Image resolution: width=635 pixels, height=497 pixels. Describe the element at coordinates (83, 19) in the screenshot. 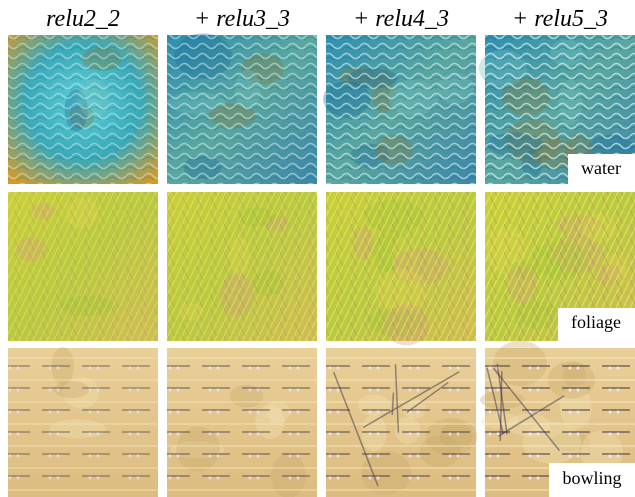

I see `column-header: relu2_2` at that location.